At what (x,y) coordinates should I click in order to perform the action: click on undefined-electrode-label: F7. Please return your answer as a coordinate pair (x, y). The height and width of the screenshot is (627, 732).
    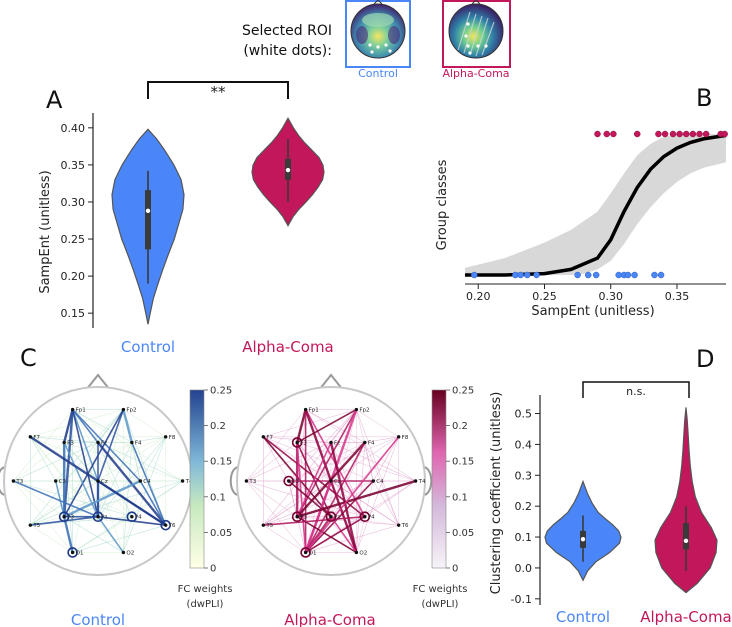
    Looking at the image, I should click on (269, 438).